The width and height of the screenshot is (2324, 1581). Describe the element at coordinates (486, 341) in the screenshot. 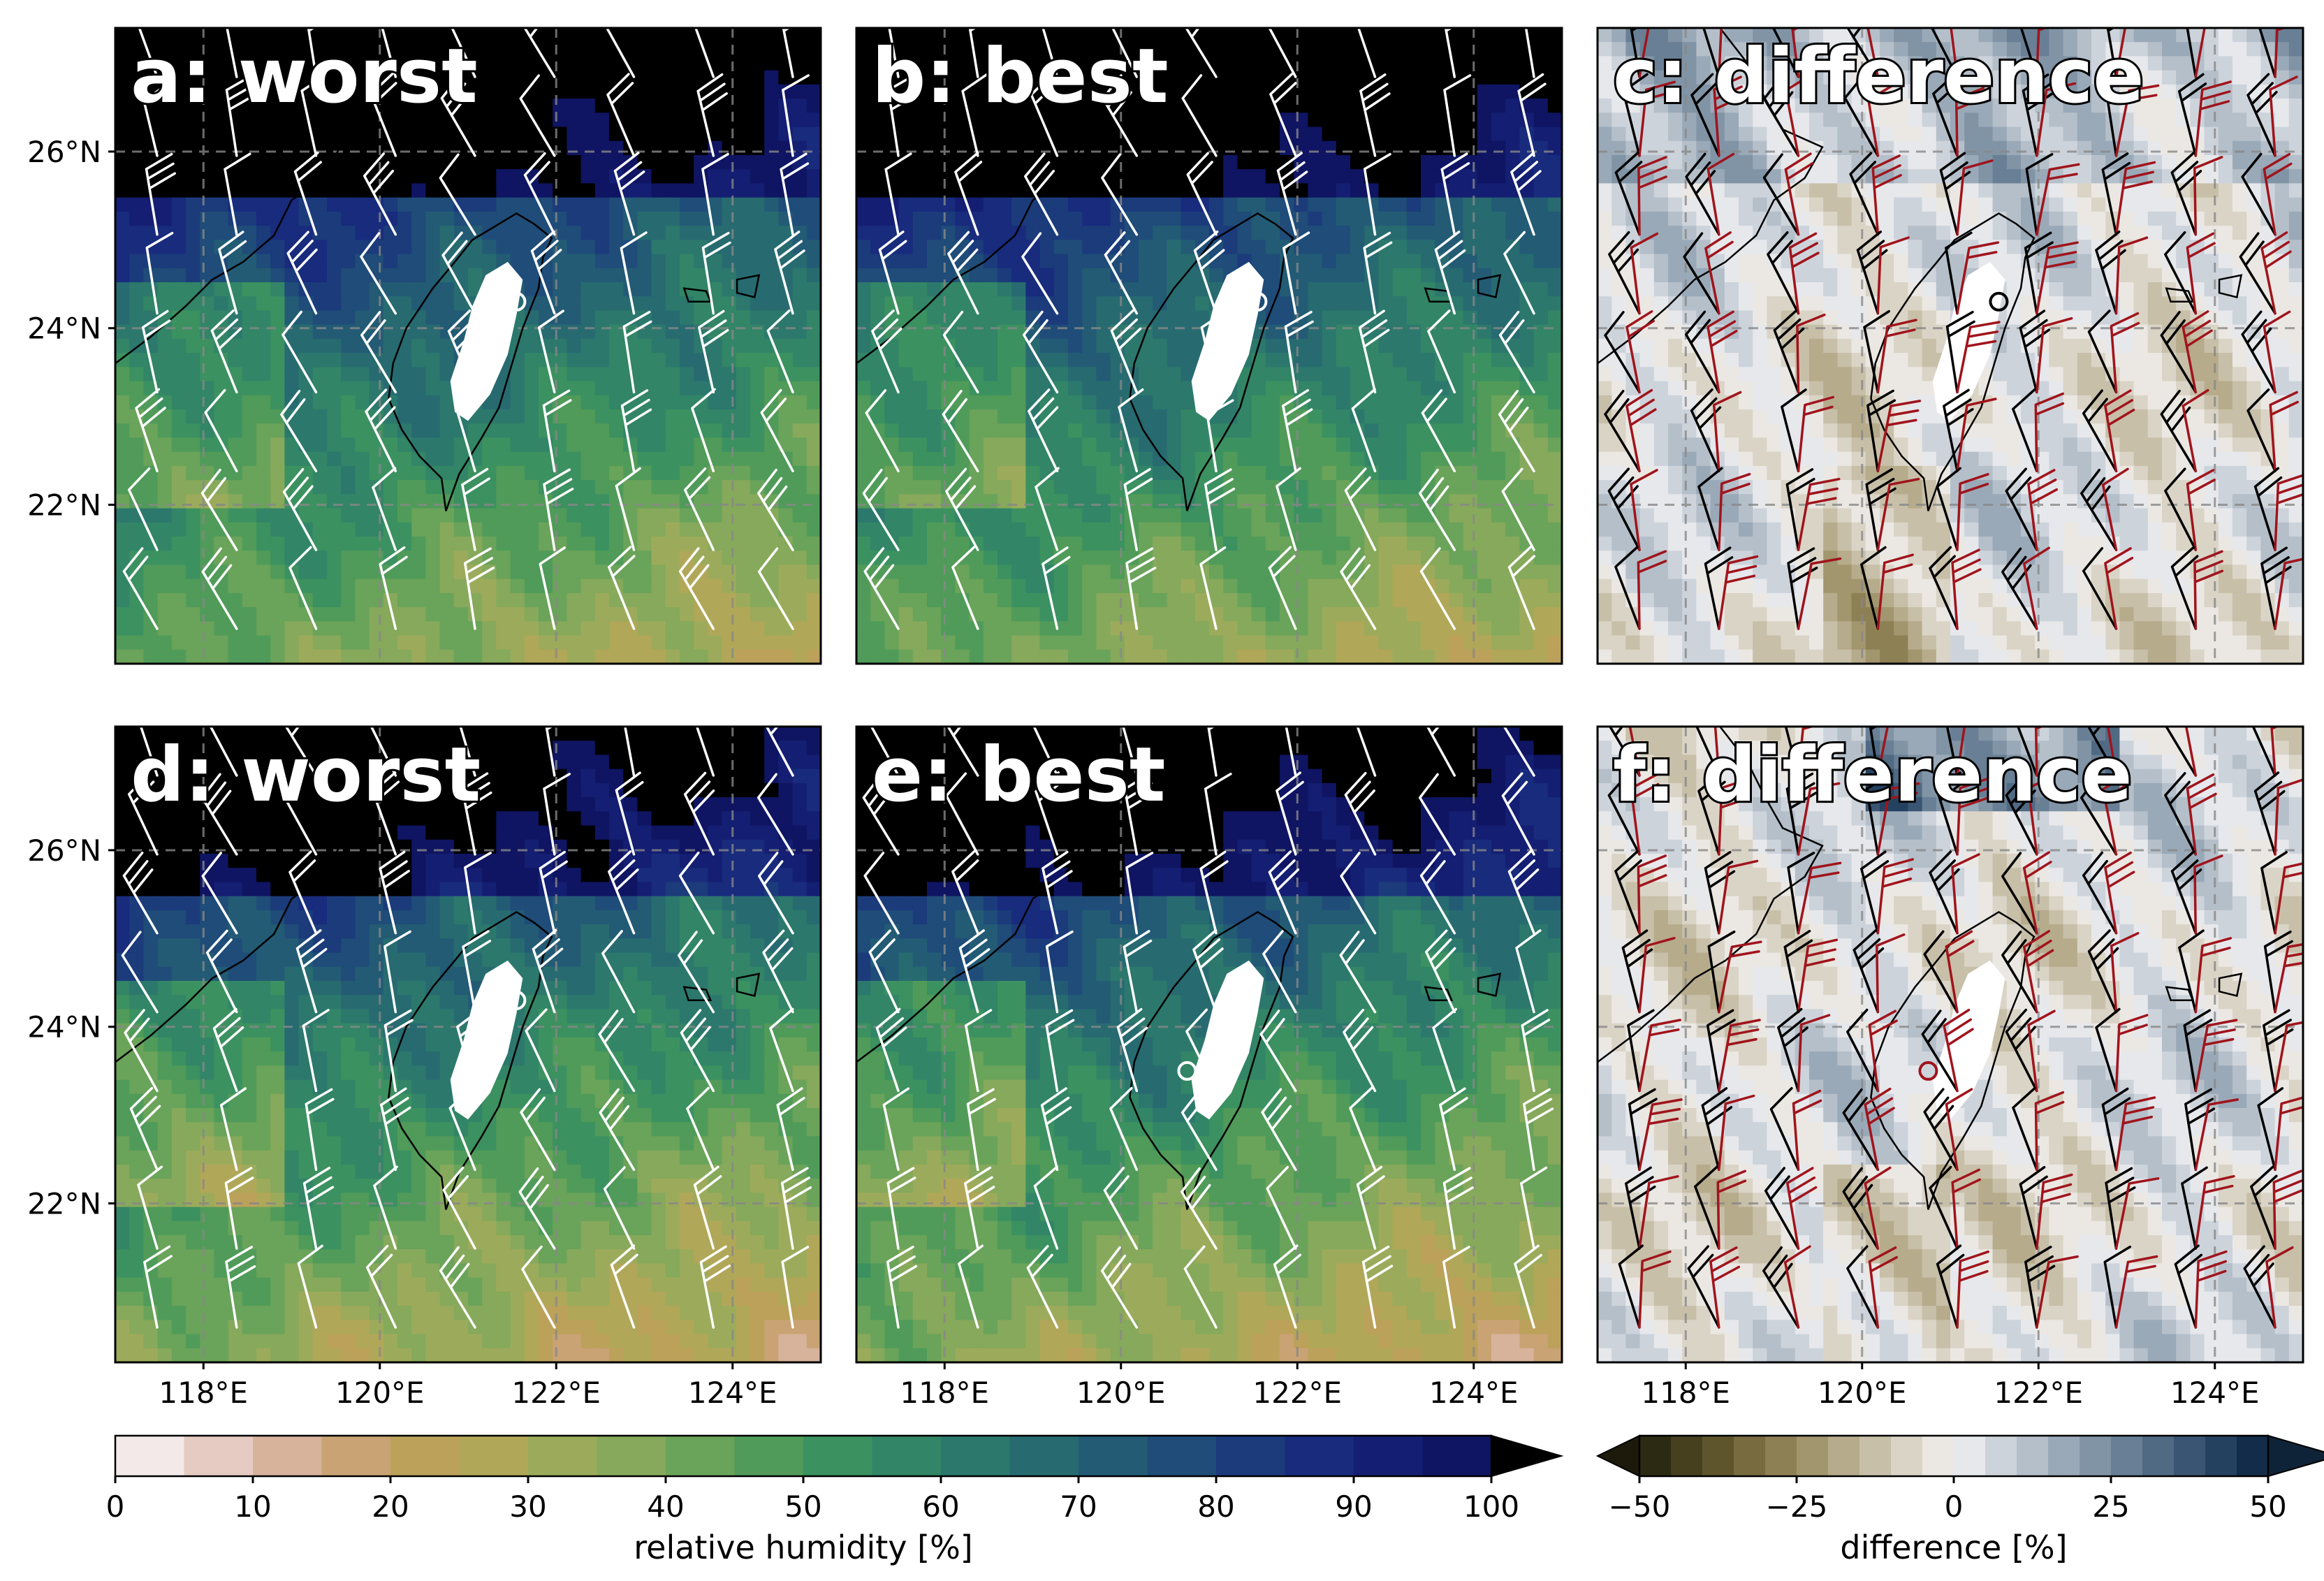

I see `terrain-mask-a` at that location.